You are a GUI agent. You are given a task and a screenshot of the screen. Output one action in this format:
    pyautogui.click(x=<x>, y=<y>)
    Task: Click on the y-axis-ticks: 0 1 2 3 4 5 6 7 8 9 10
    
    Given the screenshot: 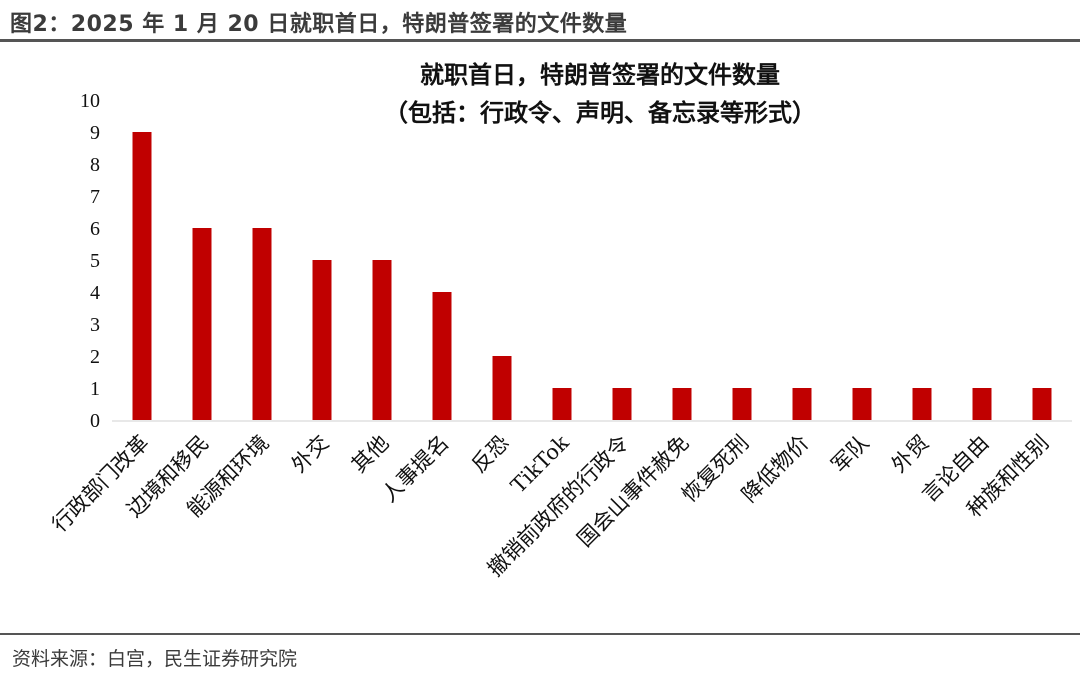 What is the action you would take?
    pyautogui.click(x=90, y=261)
    